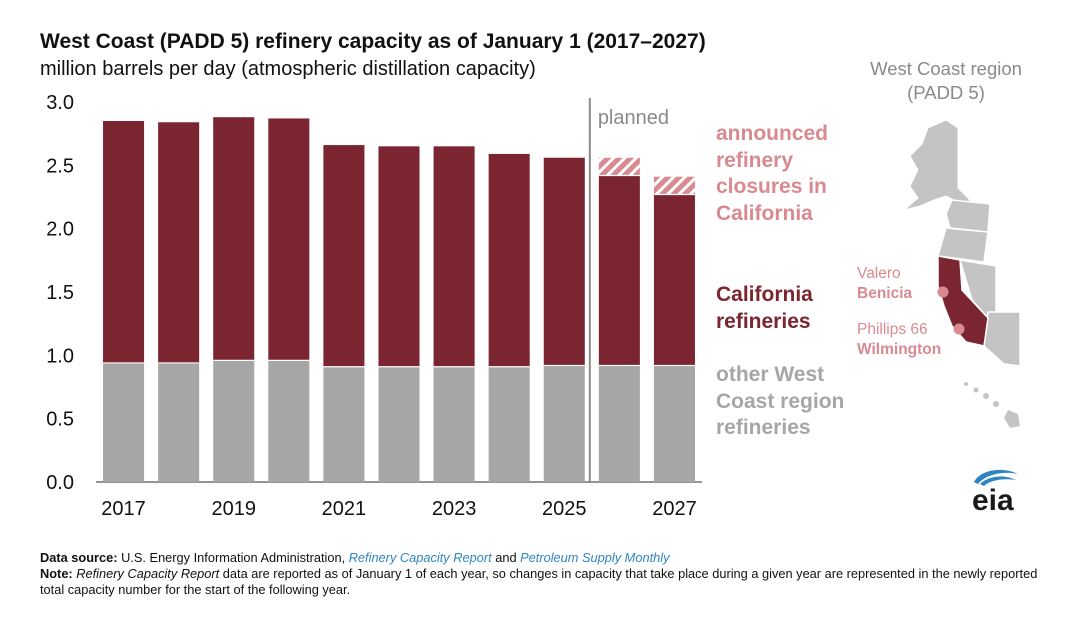 Image resolution: width=1084 pixels, height=628 pixels. Describe the element at coordinates (60, 103) in the screenshot. I see `y-tick-label: 3.0` at that location.